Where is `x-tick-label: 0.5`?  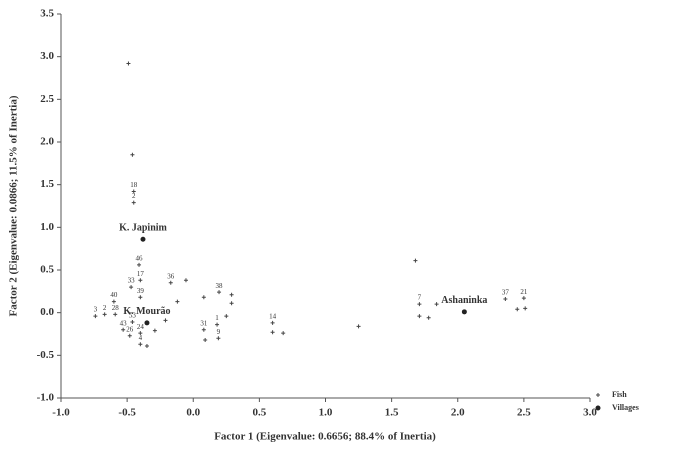
x-tick-label: 0.5 is located at coordinates (260, 413).